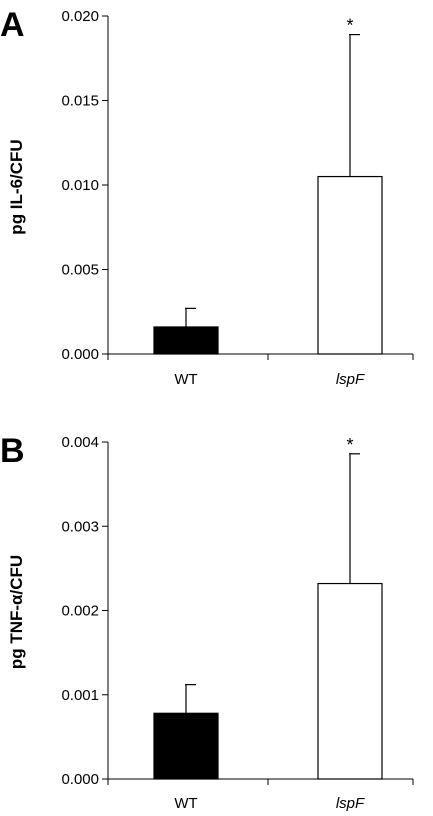 The width and height of the screenshot is (433, 816). I want to click on y-tick-label: 0.010, so click(80, 185).